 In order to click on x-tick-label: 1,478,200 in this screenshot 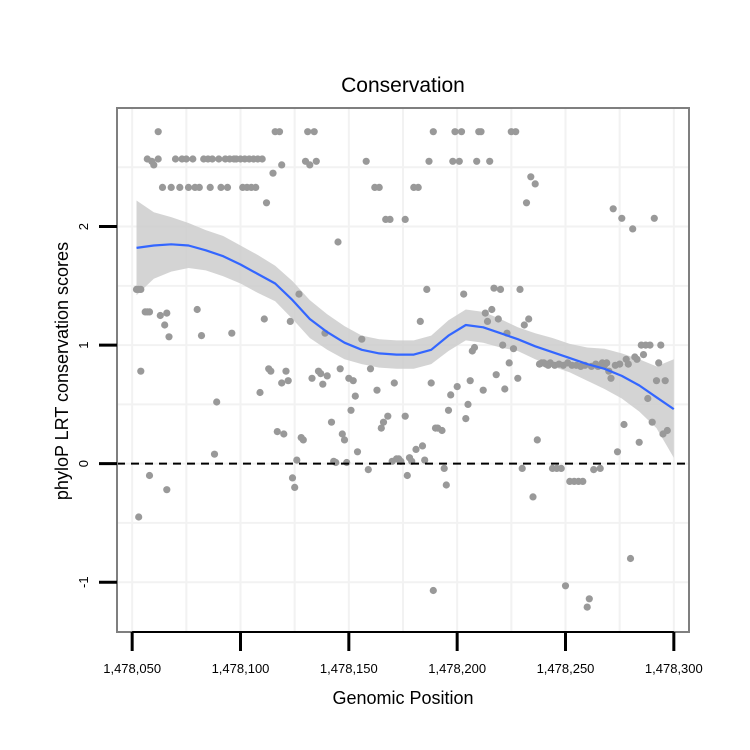, I will do `click(457, 668)`.